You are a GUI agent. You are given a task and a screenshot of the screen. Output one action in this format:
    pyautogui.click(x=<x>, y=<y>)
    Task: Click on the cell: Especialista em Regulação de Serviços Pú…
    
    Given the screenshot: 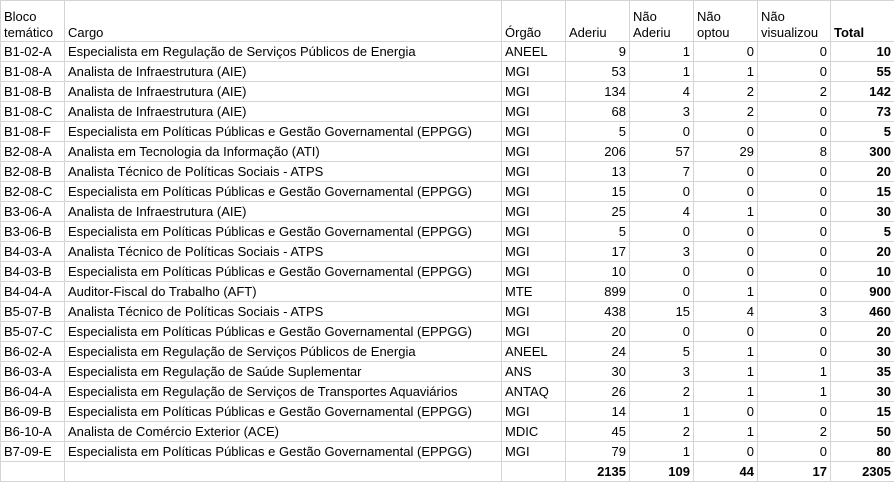 What is the action you would take?
    pyautogui.click(x=283, y=352)
    